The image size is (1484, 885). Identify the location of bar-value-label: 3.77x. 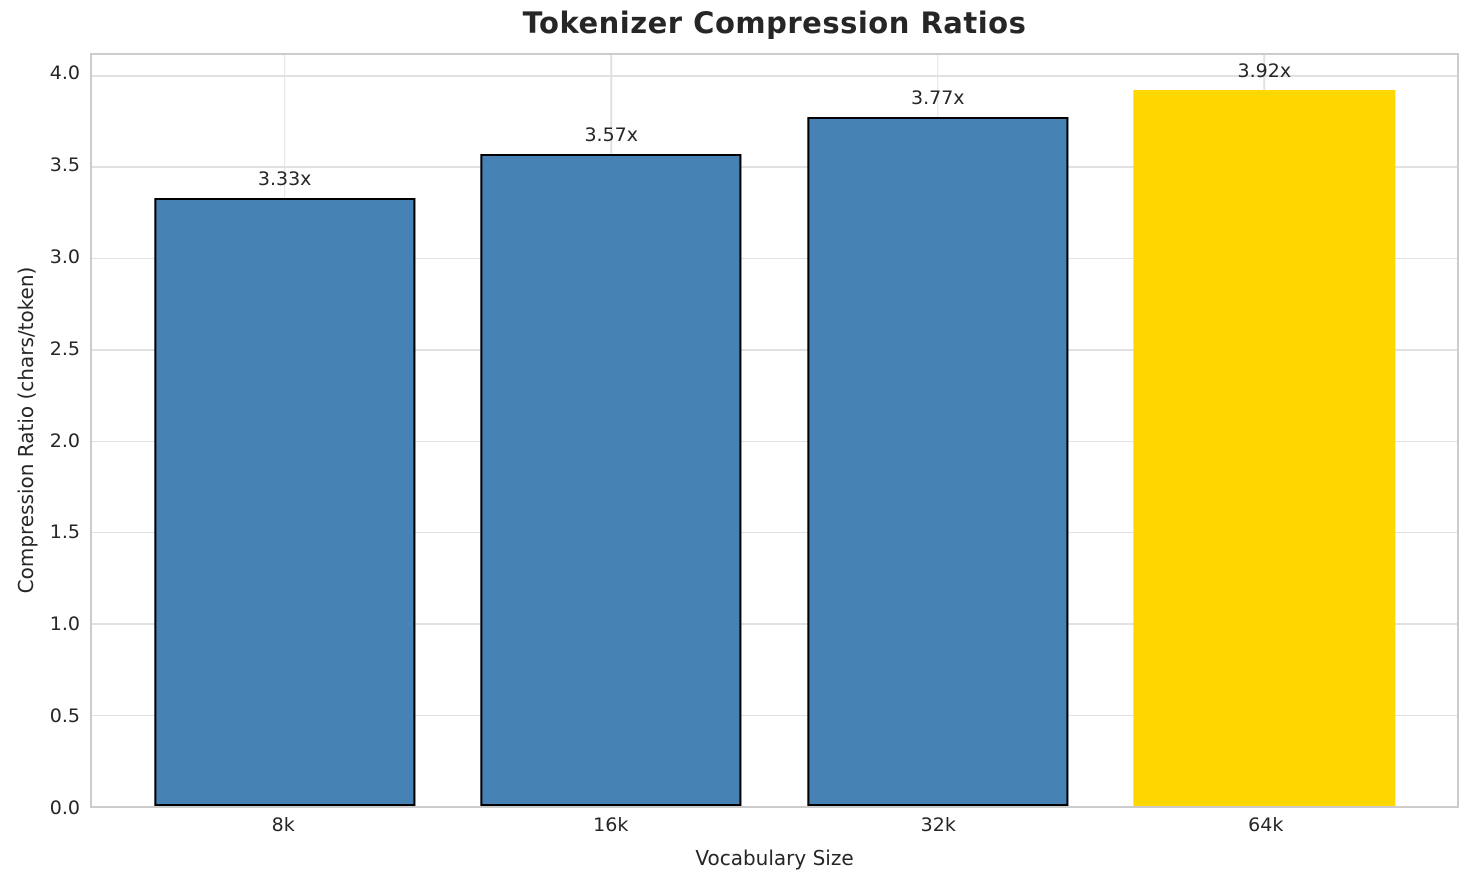
(937, 98).